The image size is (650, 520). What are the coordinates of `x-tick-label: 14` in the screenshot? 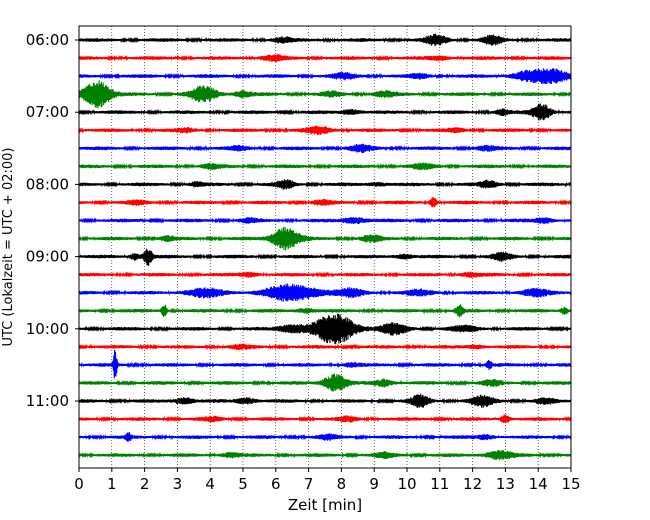 It's located at (538, 484).